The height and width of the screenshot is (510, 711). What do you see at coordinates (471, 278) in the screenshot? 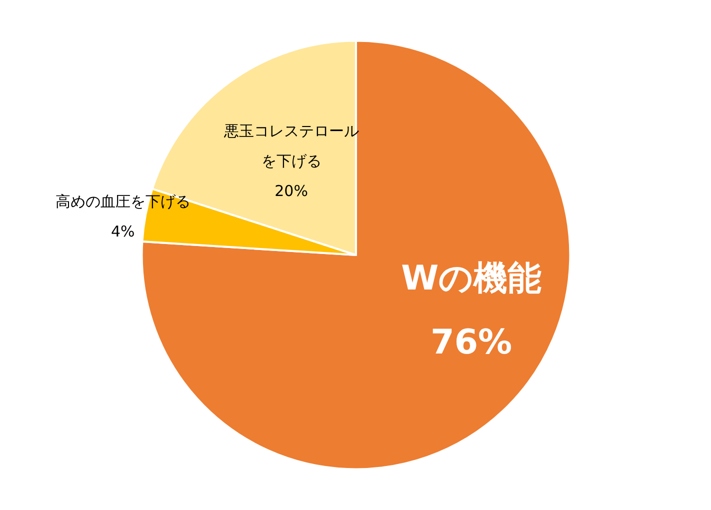
I see `slice-label: Wの機能` at bounding box center [471, 278].